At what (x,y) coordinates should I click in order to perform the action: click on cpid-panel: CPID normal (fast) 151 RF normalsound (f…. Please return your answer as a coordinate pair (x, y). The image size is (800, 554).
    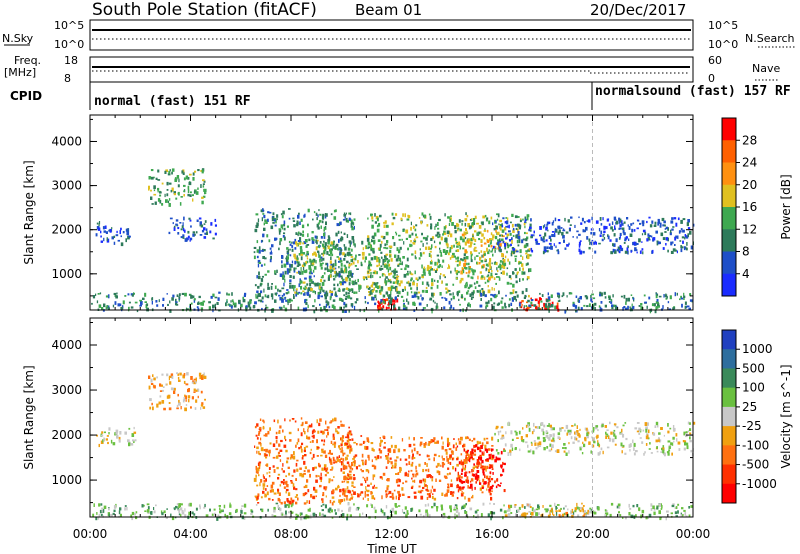
    Looking at the image, I should click on (400, 96).